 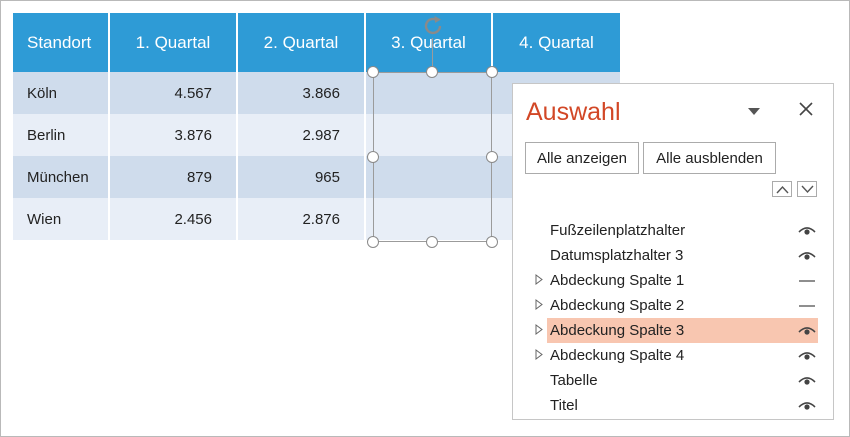 I want to click on table-cell: Wien, so click(x=61, y=219).